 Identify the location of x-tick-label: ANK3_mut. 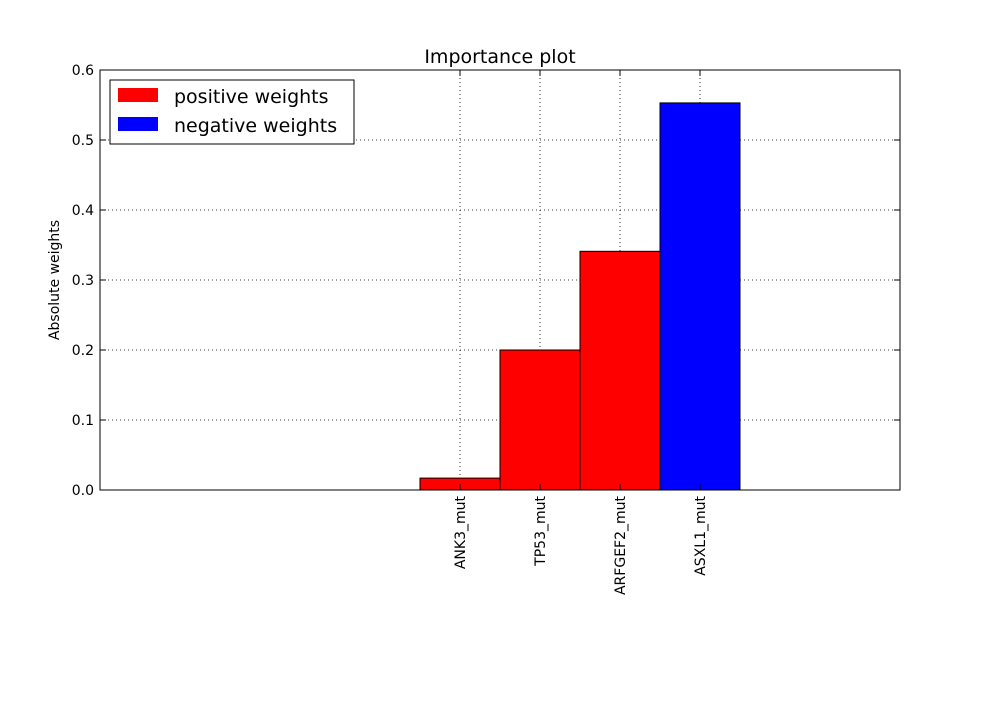
(461, 532).